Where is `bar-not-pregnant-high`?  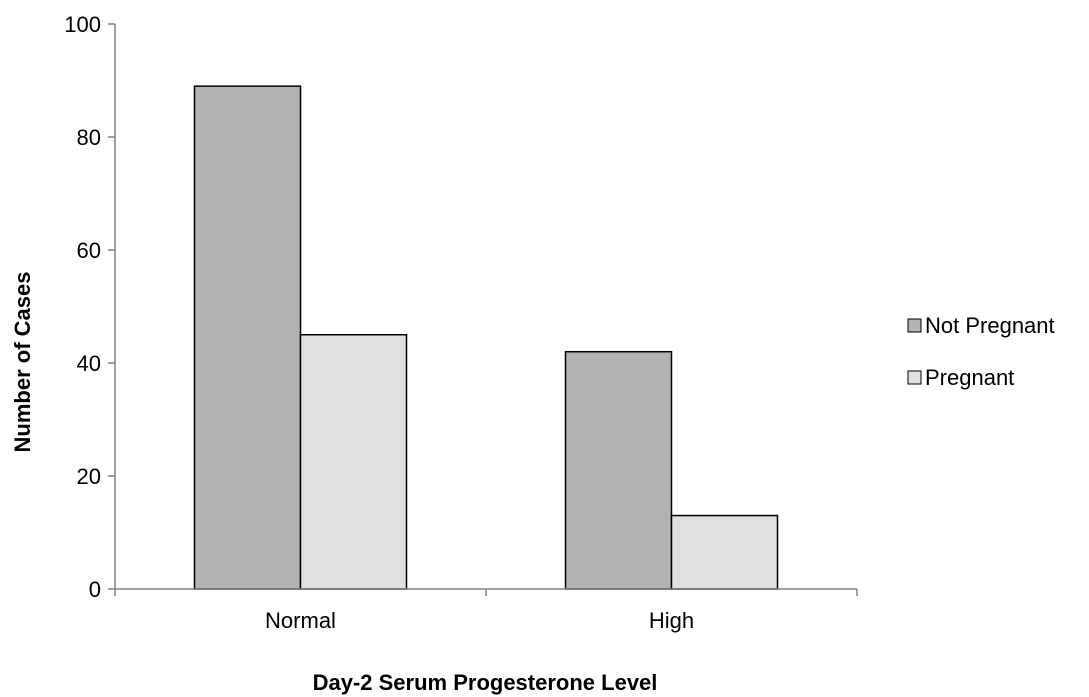
bar-not-pregnant-high is located at coordinates (618, 470).